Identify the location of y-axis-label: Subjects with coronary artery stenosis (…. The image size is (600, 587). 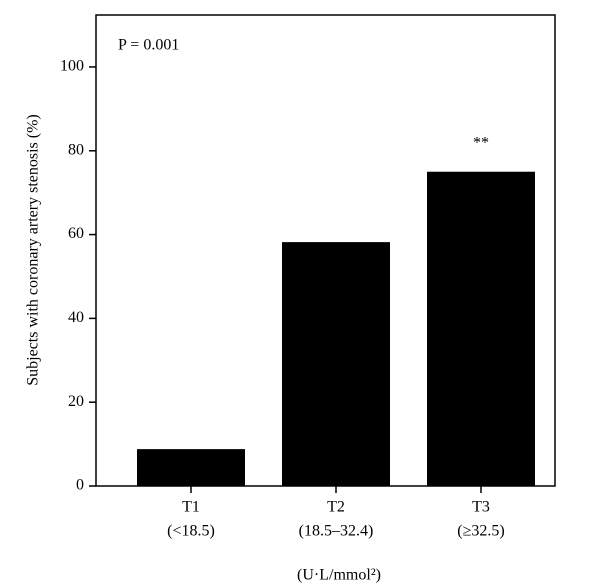
(33, 249).